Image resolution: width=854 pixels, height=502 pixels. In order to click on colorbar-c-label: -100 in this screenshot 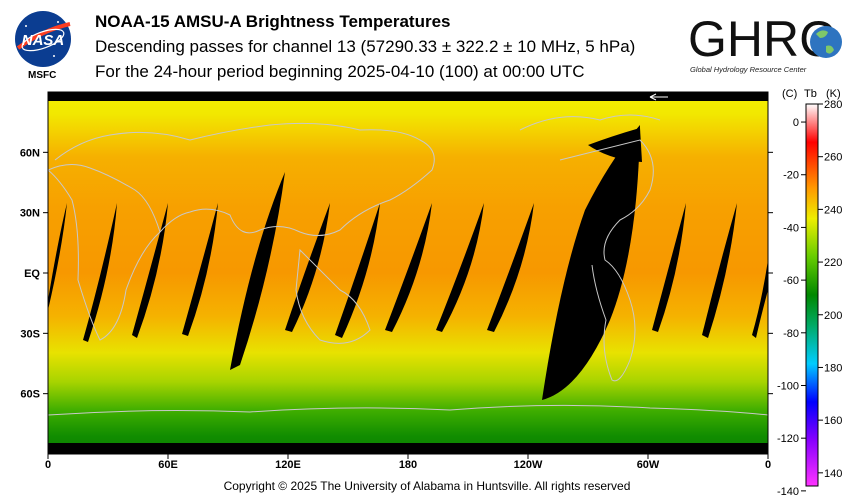, I will do `click(788, 386)`.